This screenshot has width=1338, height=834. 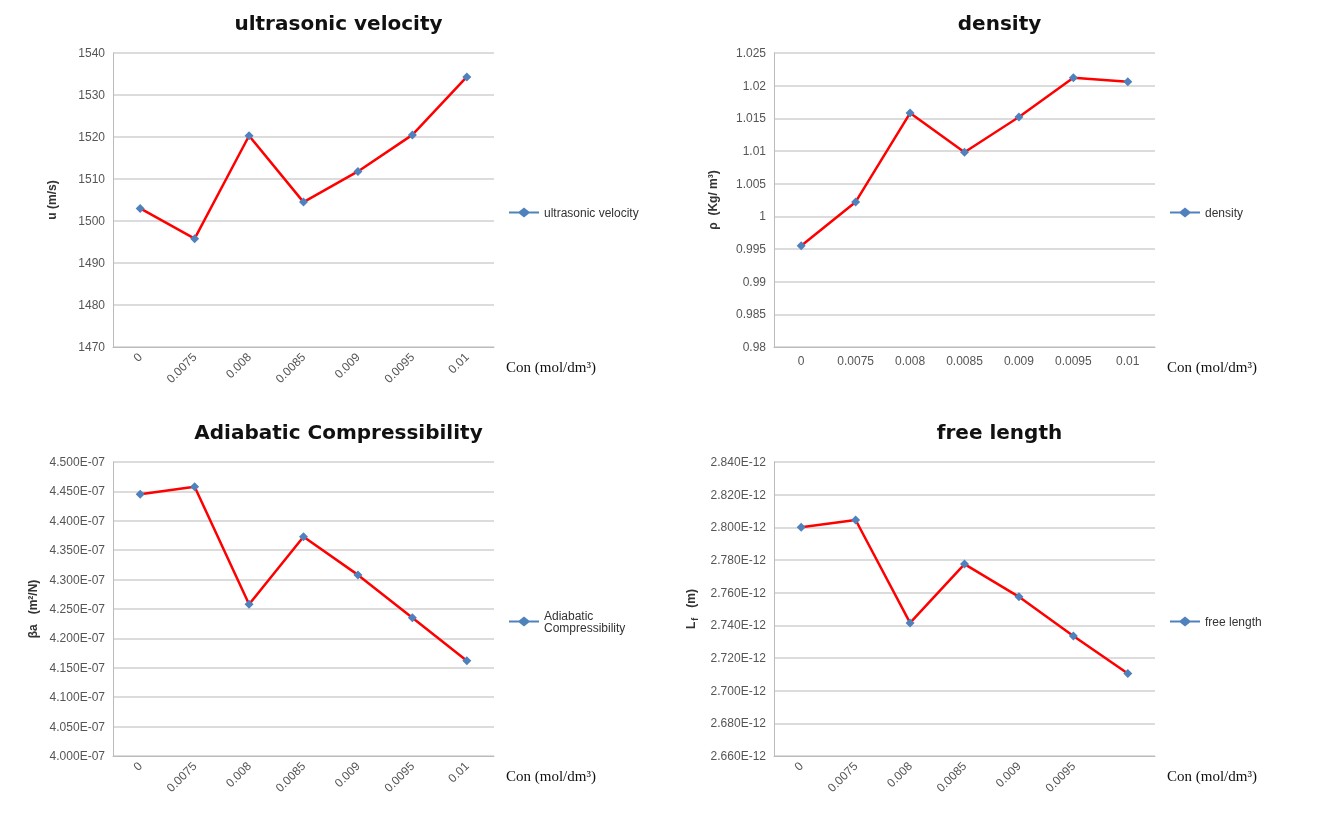 I want to click on y-axis-title: ρ (Kg/ m³), so click(x=713, y=200).